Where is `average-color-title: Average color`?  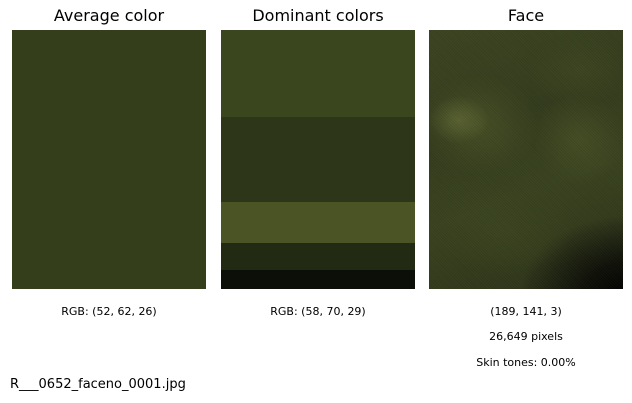
average-color-title: Average color is located at coordinates (109, 15).